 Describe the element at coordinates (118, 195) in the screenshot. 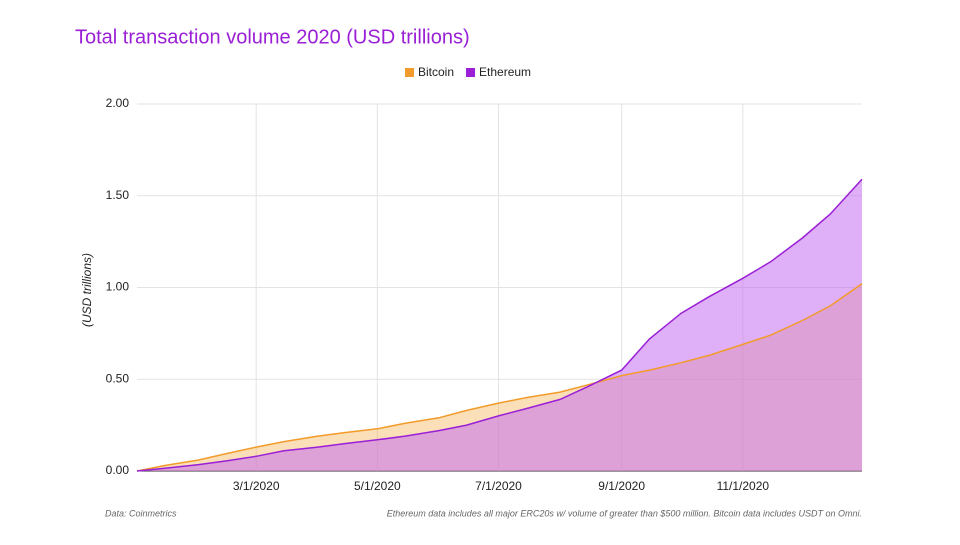

I see `y-tick-label: 1.50` at that location.